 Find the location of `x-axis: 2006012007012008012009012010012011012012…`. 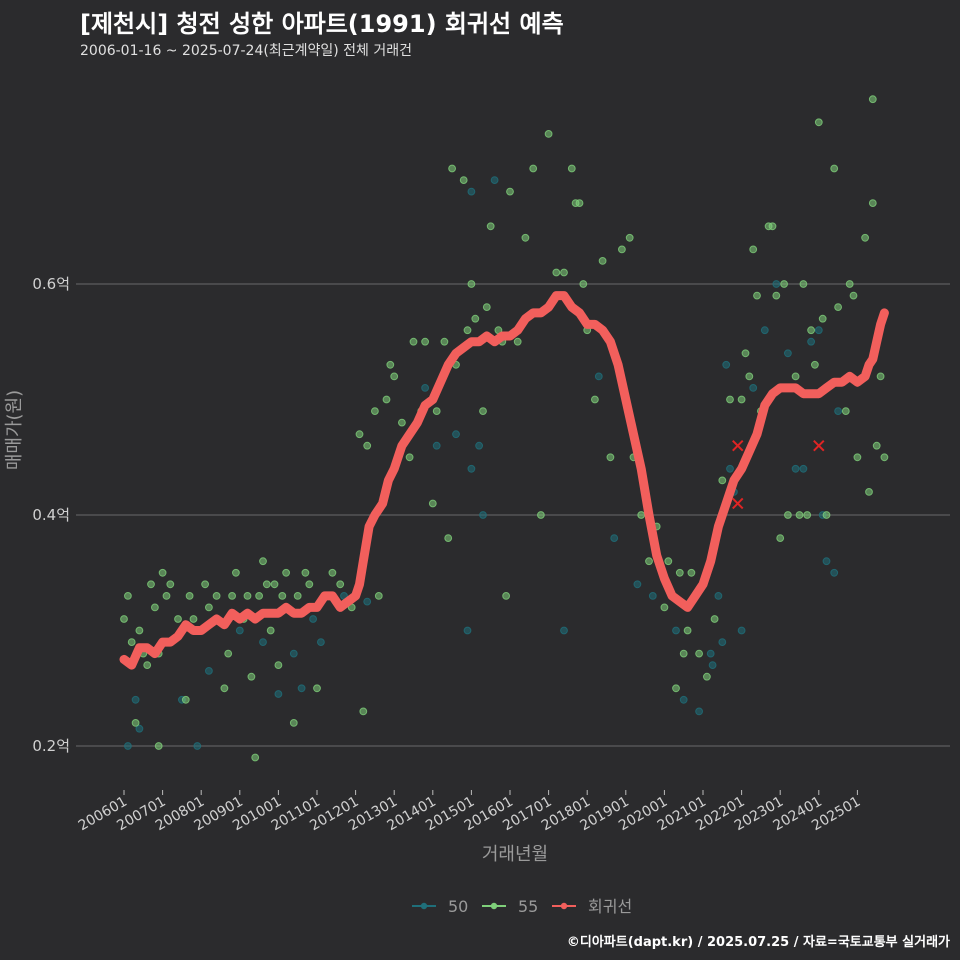

x-axis: 2006012007012008012009012010012011012012… is located at coordinates (469, 812).